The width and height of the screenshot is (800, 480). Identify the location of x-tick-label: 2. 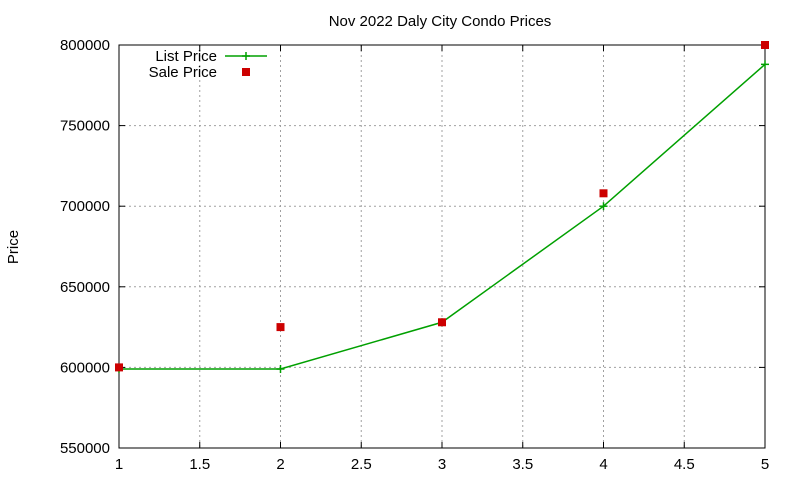
(280, 464).